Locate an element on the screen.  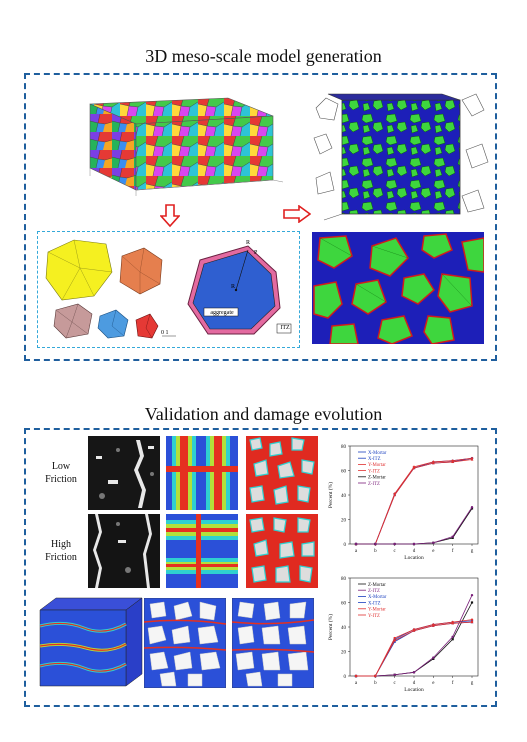
right-arrow-icon is located at coordinates (297, 214).